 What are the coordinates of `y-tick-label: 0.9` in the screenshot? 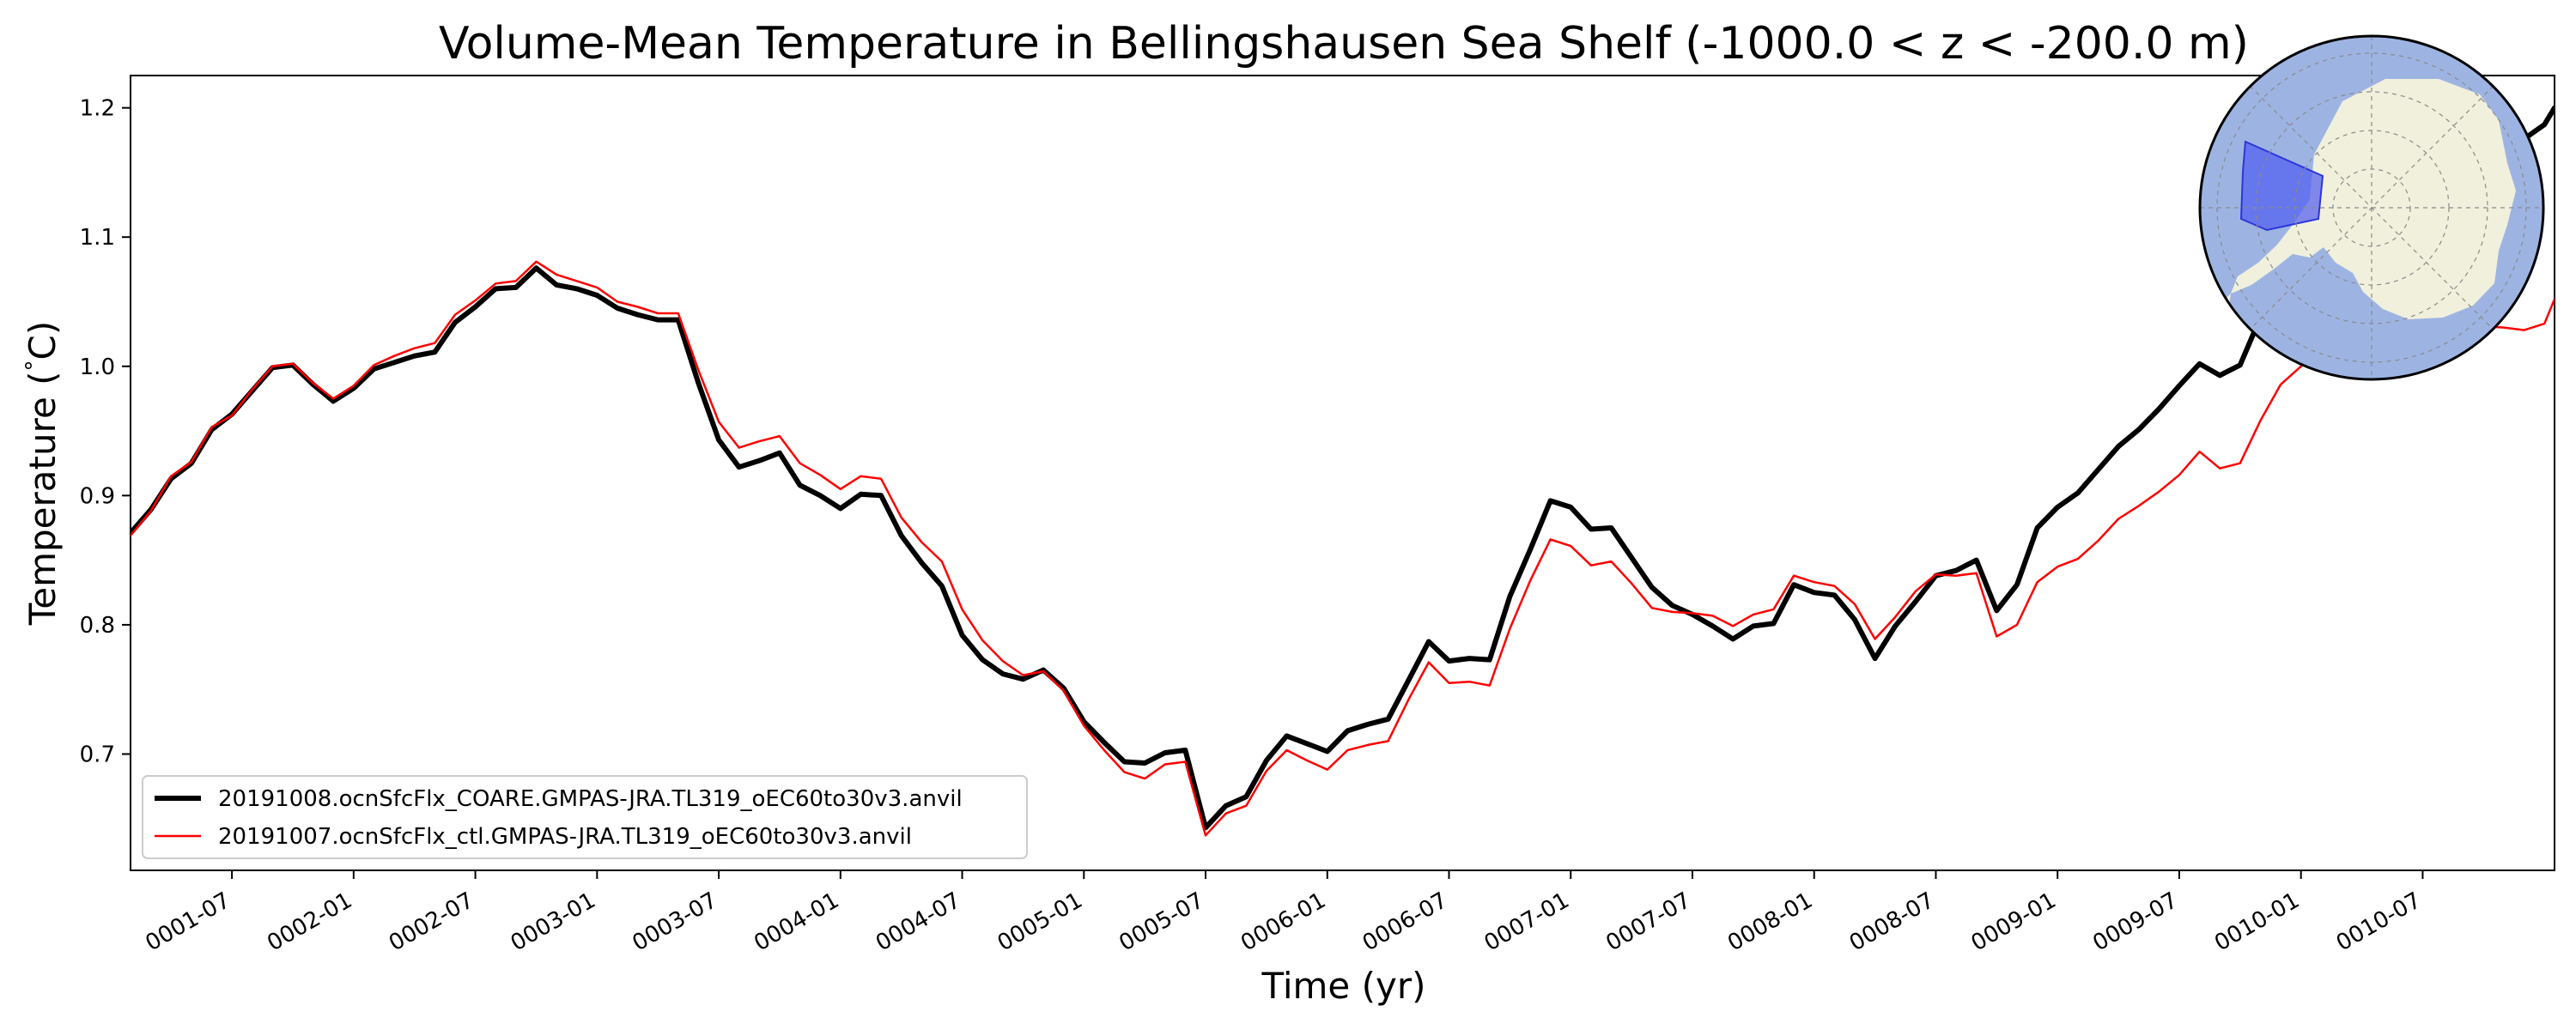 It's located at (98, 496).